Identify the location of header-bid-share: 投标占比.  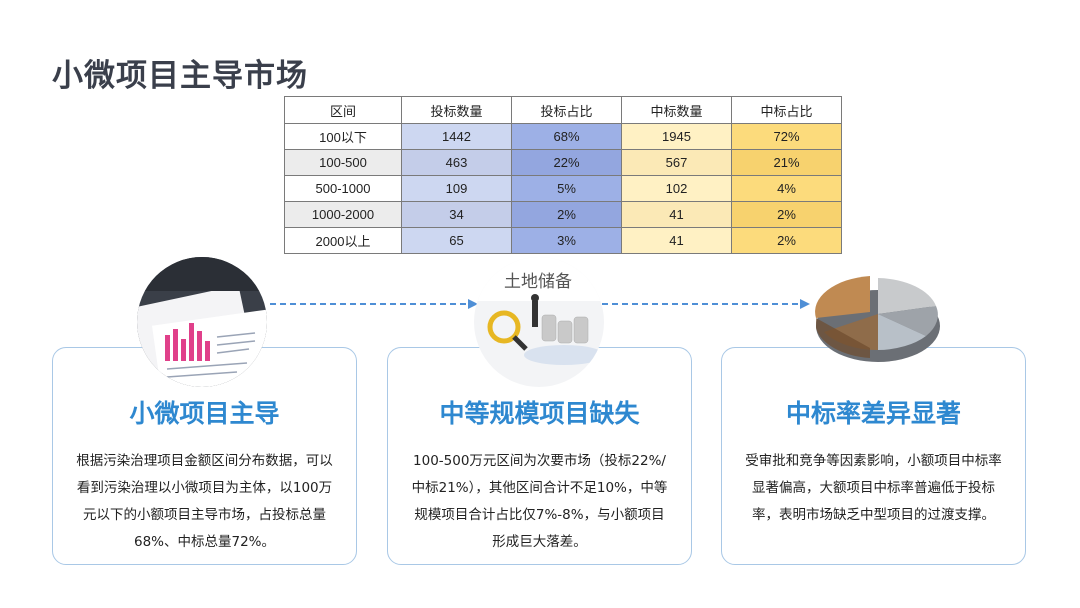
(566, 110).